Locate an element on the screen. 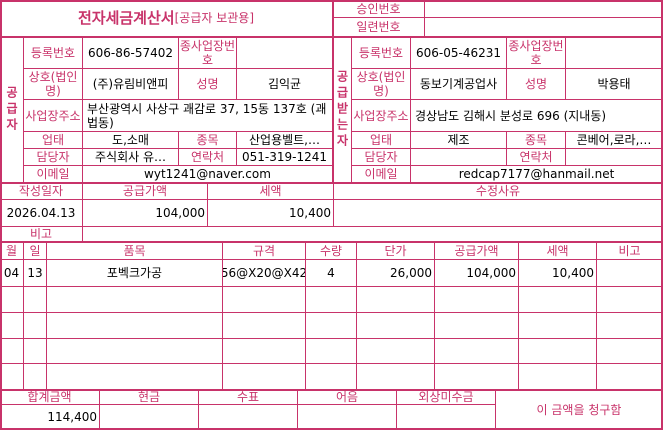  supplier-reg-label: 등록번호 is located at coordinates (53, 52).